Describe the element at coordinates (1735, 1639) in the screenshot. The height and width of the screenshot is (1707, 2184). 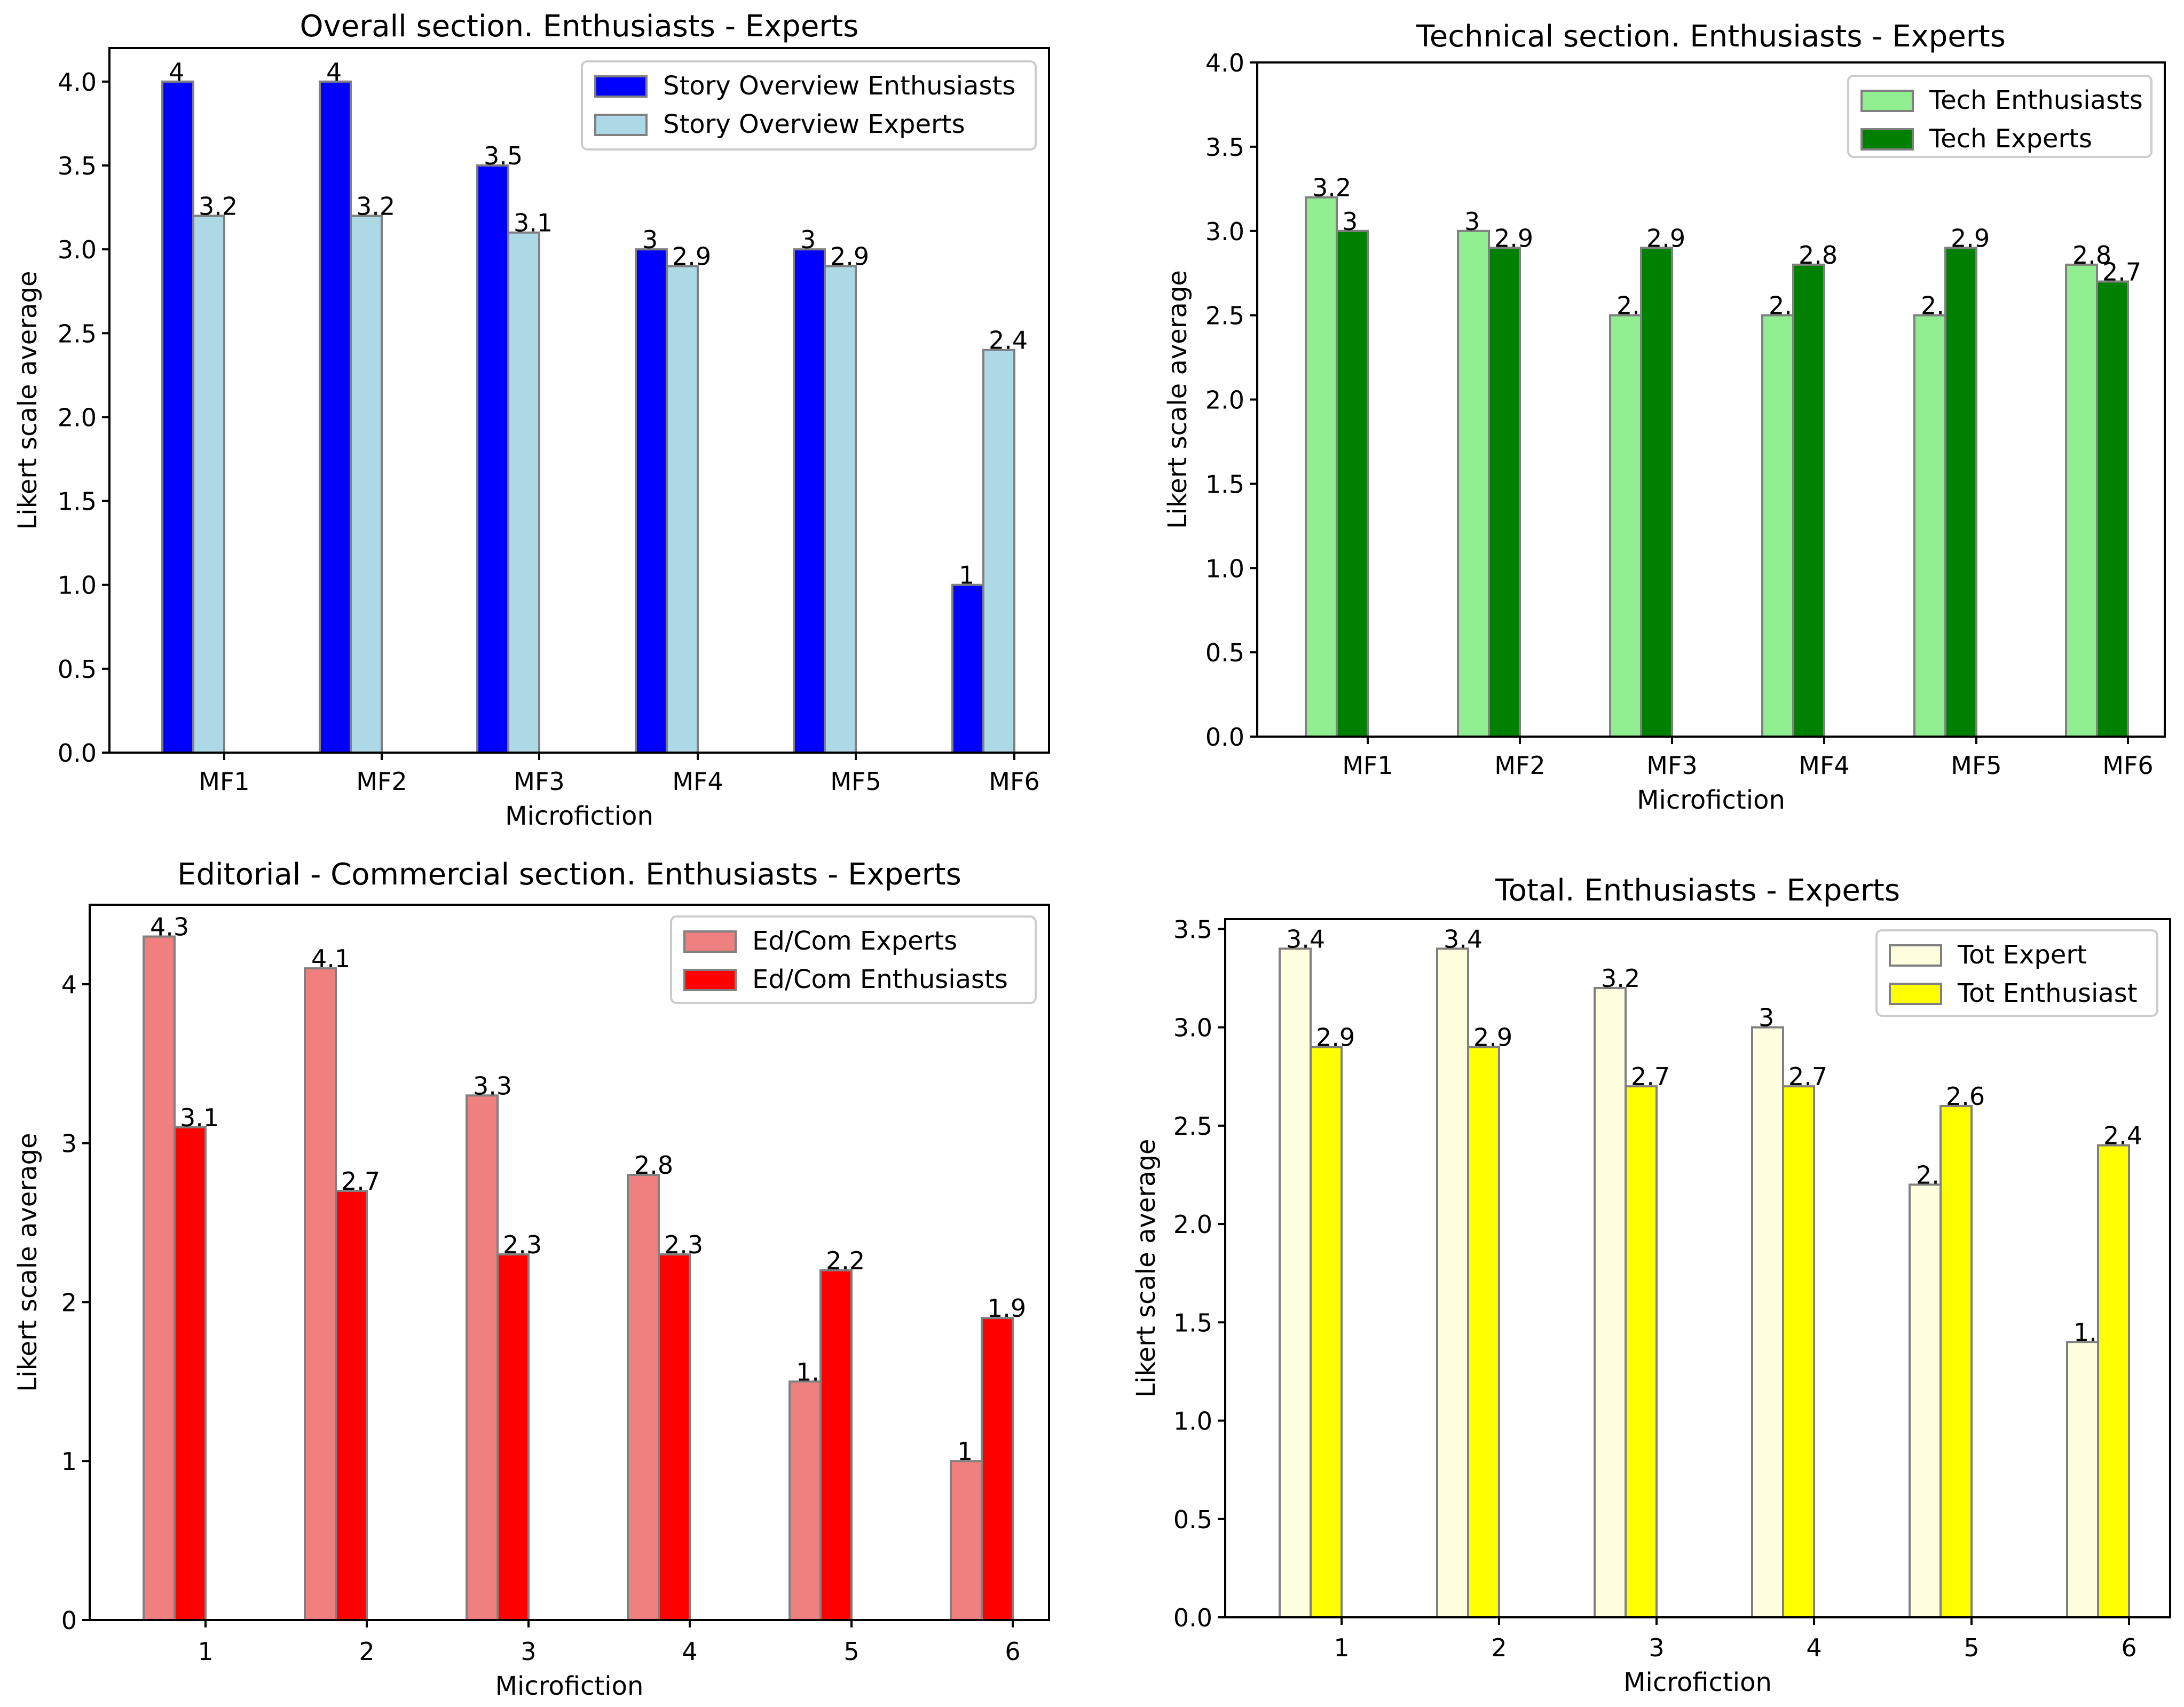
I see `x-axis: 1 2 3 4 5 6` at that location.